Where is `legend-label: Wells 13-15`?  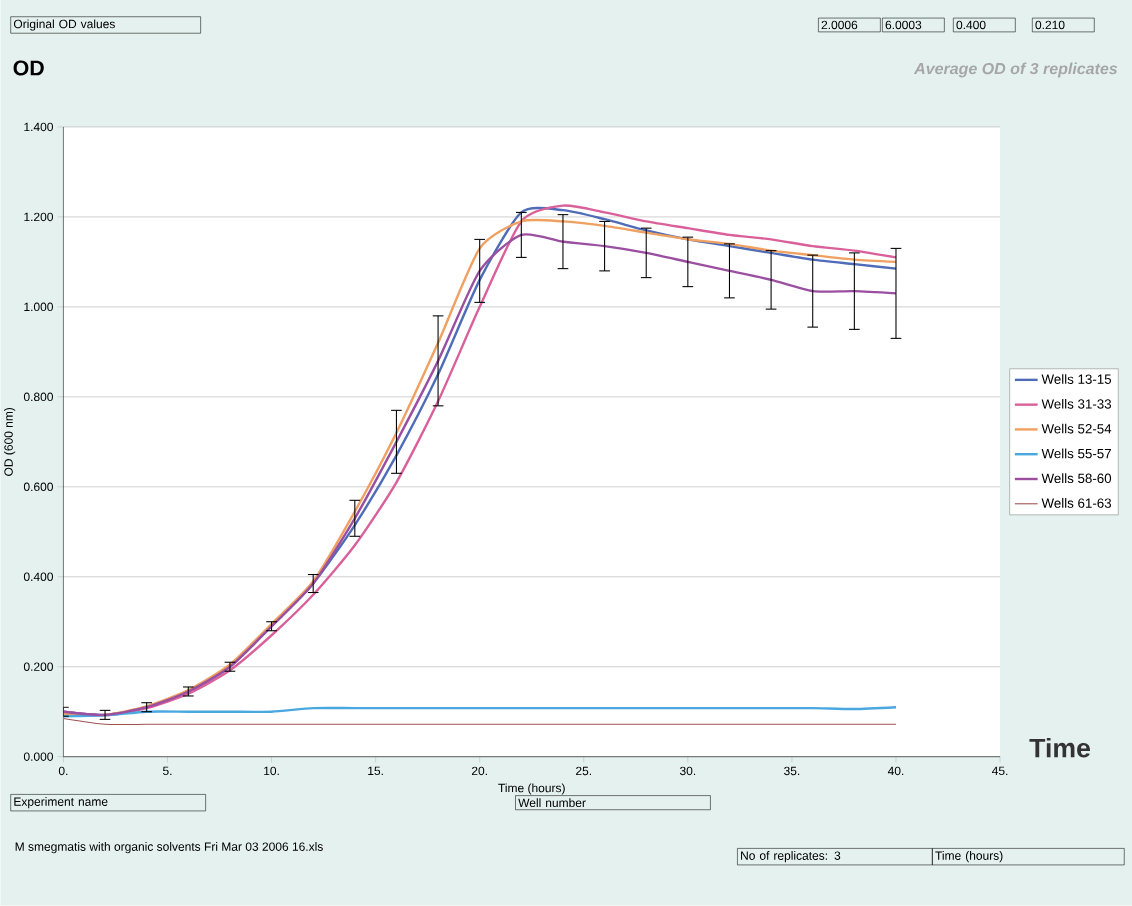 legend-label: Wells 13-15 is located at coordinates (1076, 379).